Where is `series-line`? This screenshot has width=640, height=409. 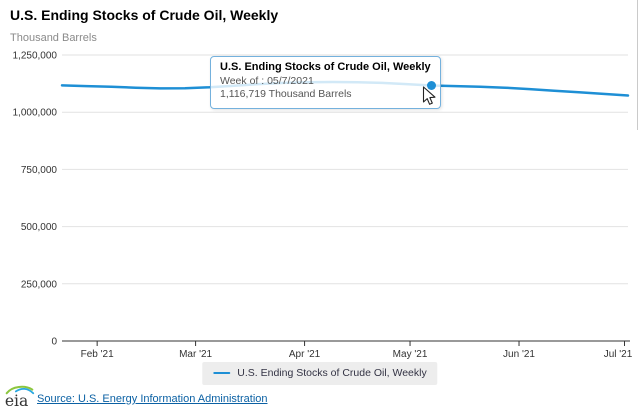
series-line is located at coordinates (345, 88).